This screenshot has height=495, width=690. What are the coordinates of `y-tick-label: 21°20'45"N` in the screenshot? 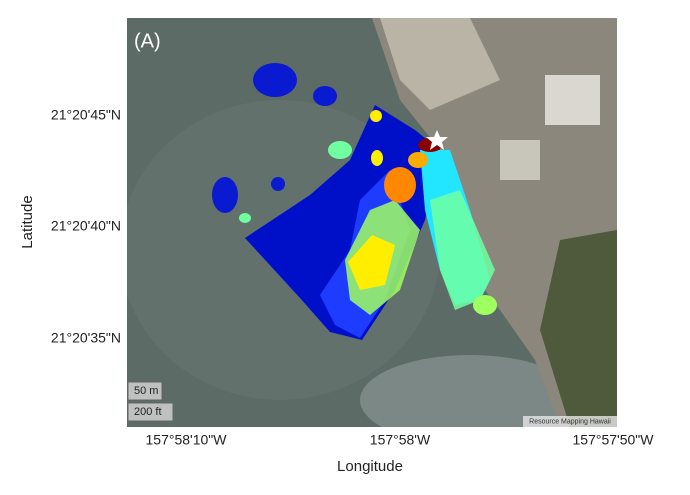 It's located at (86, 115).